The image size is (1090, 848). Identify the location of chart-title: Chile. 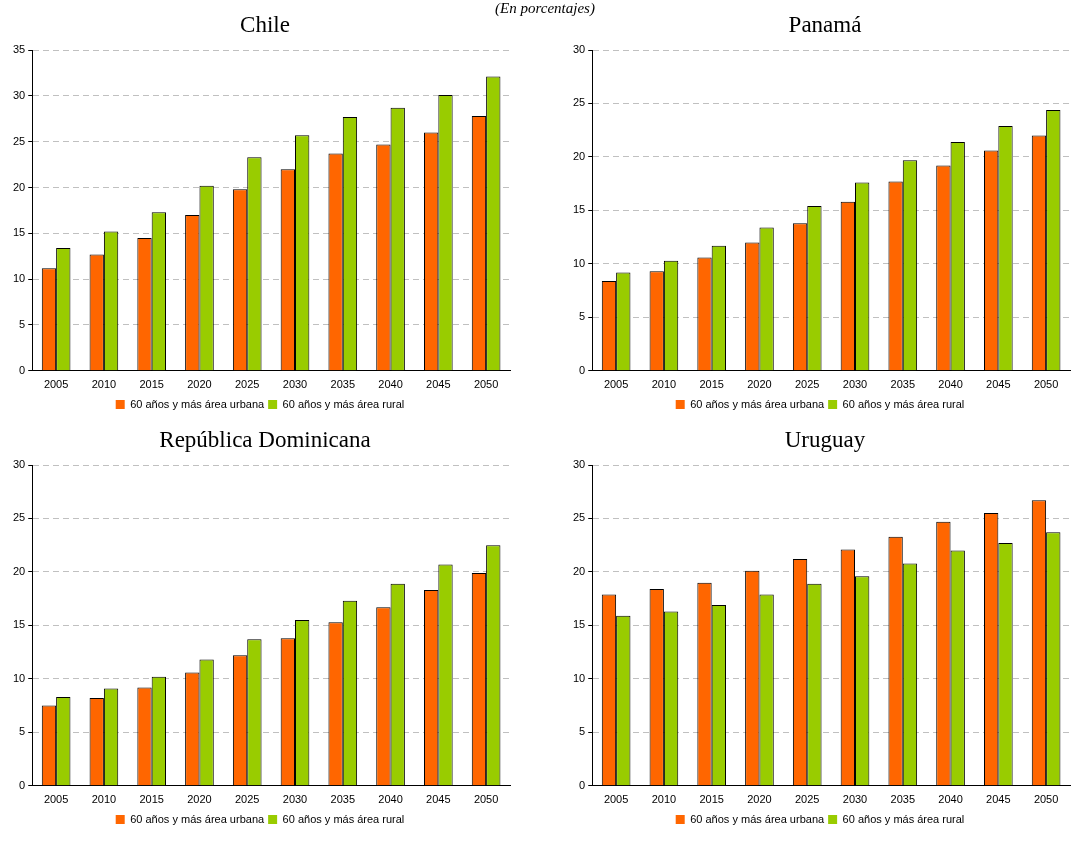
(265, 24).